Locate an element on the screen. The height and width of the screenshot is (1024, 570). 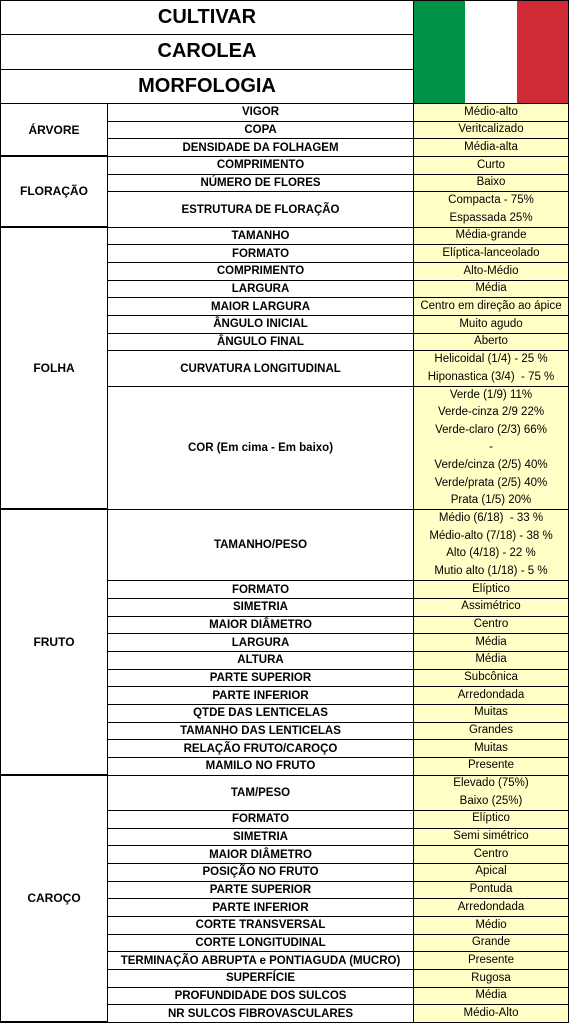
value-line: Subcônica is located at coordinates (491, 677).